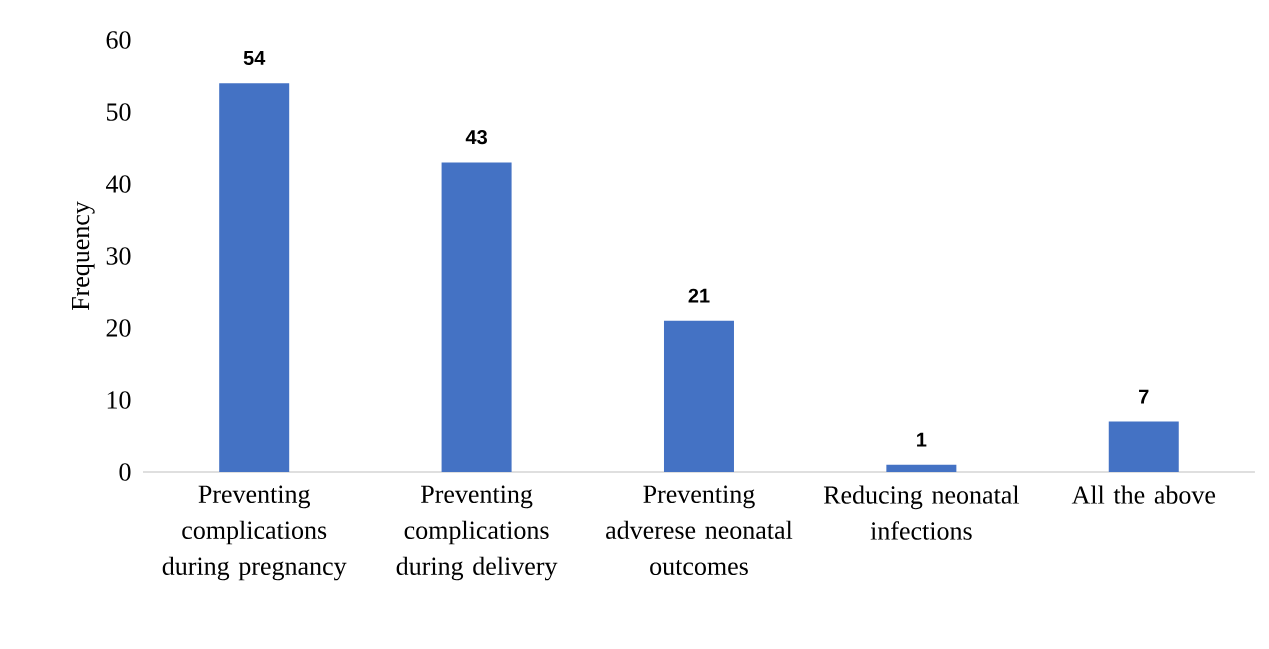  I want to click on x-tick-label: All the above, so click(1143, 494).